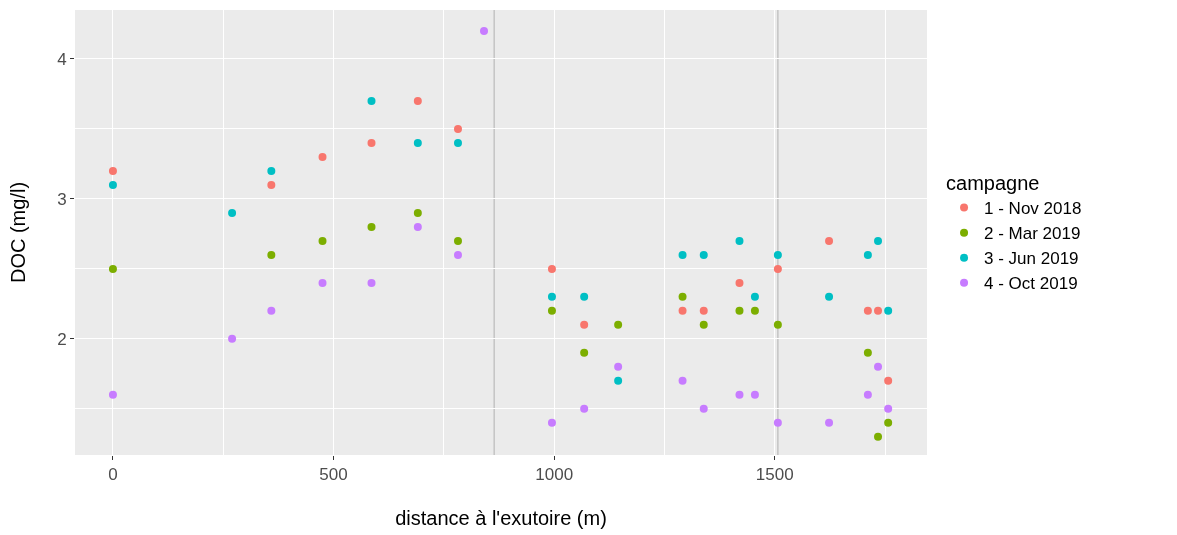 The height and width of the screenshot is (535, 1177). I want to click on legend-label: 1 - Nov 2018, so click(1033, 209).